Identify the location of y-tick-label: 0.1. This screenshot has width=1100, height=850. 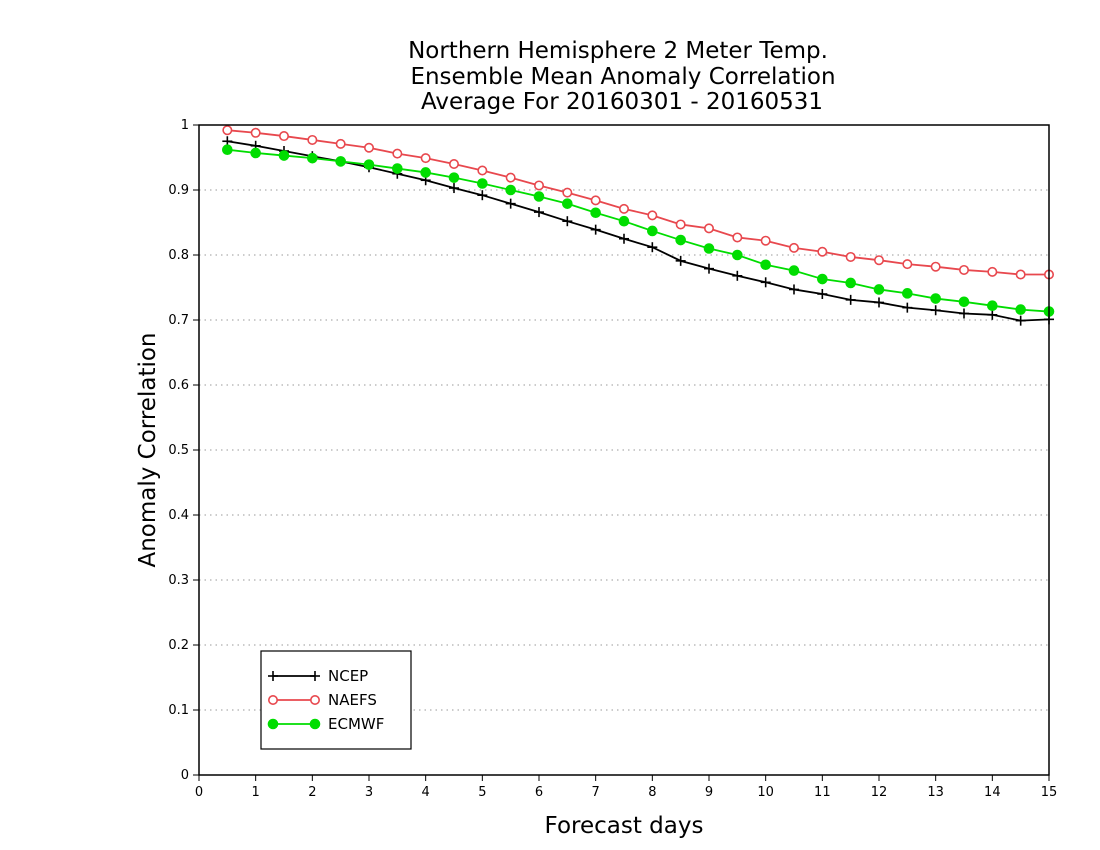
(178, 710).